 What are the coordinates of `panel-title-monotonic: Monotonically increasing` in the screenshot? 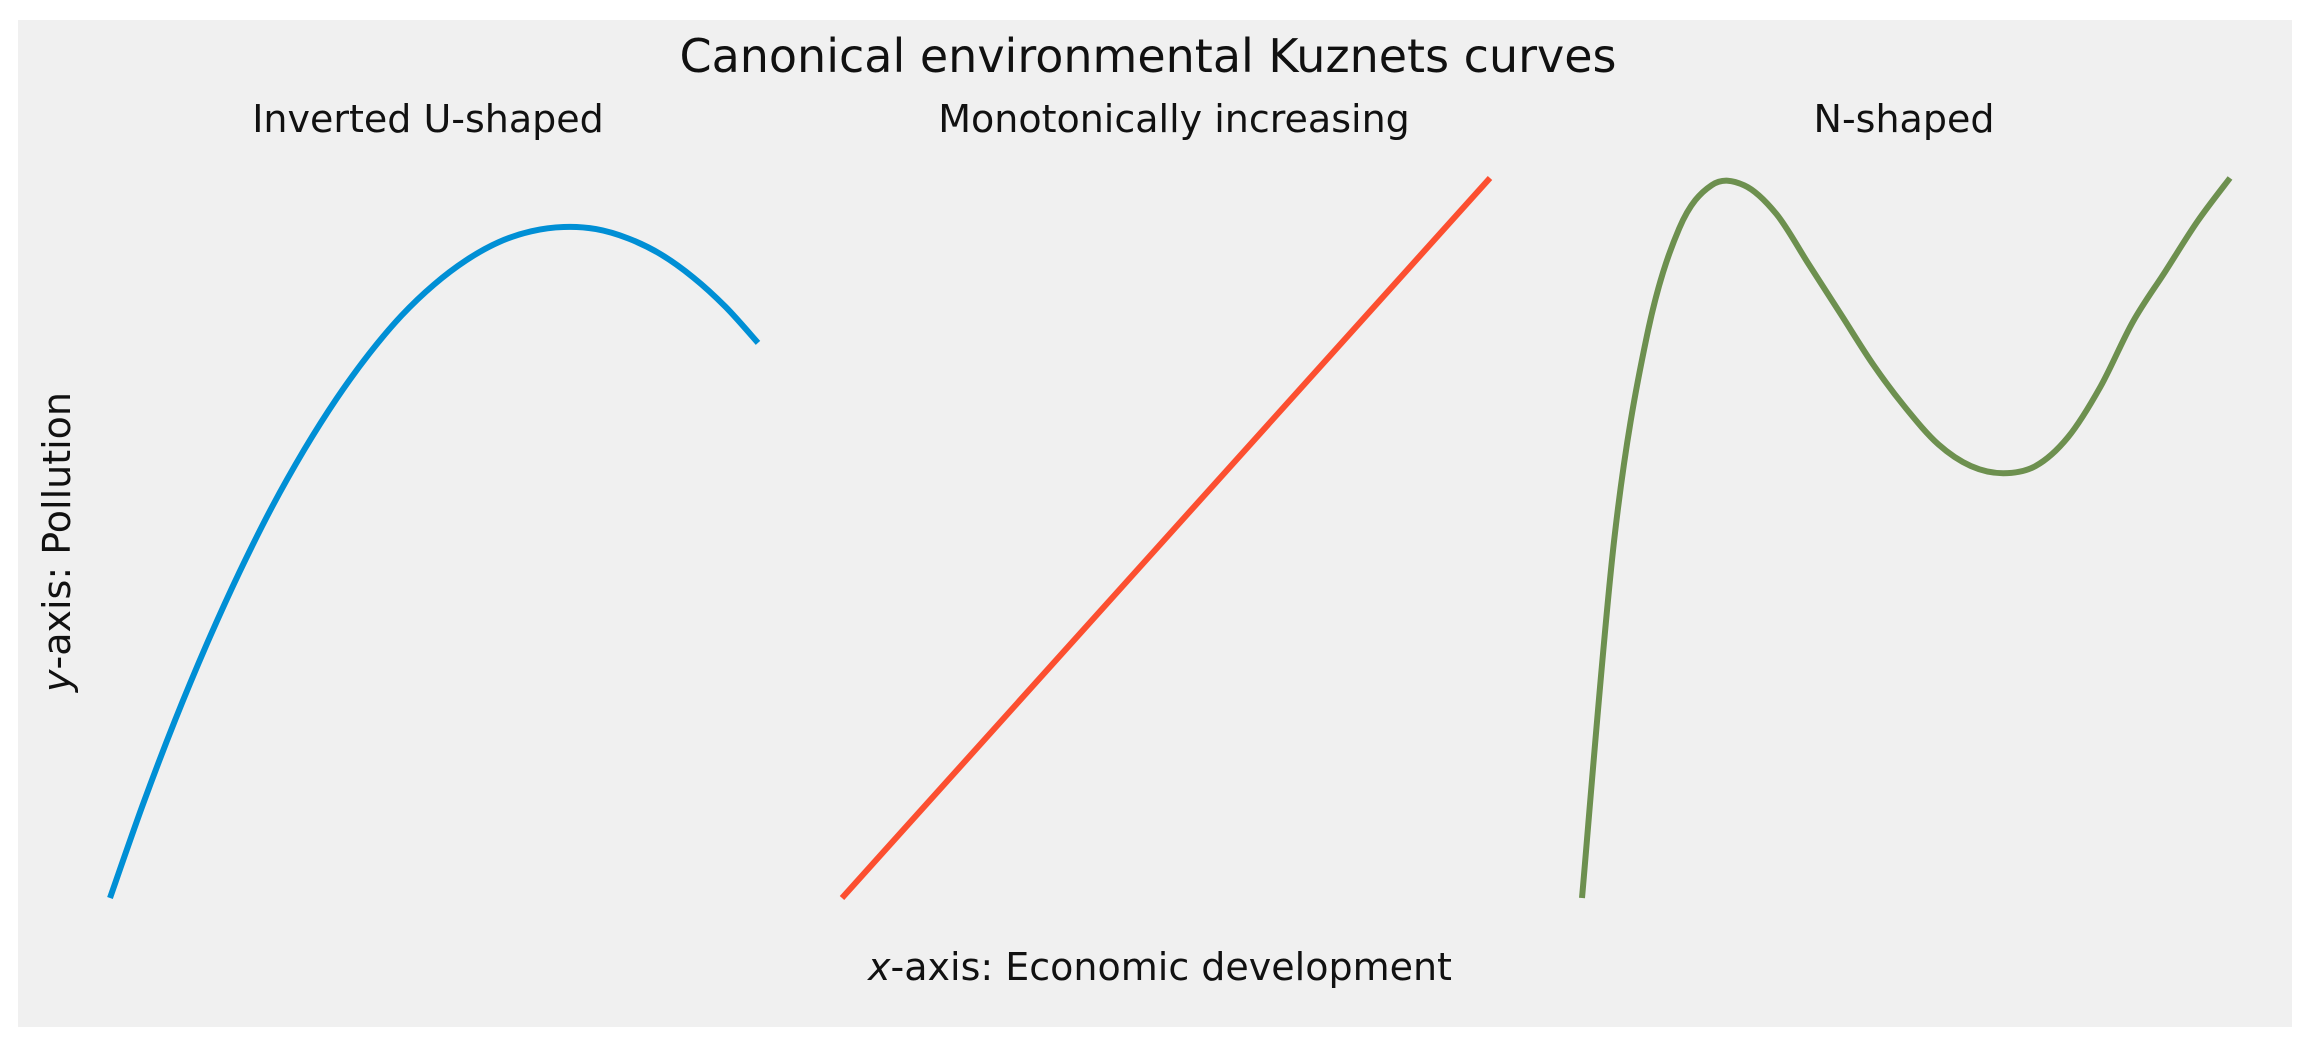 It's located at (1174, 119).